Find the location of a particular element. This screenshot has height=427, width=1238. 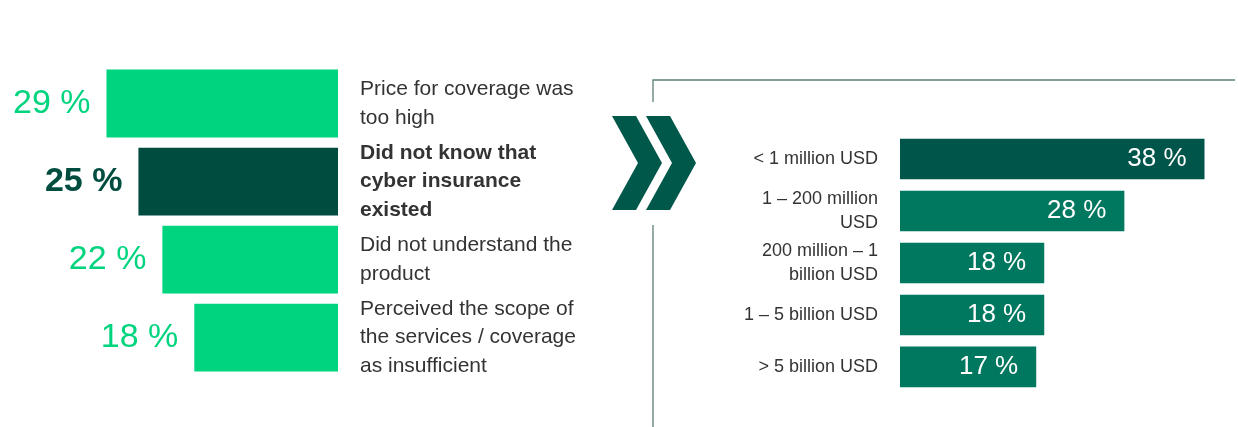

y-tick-label: Perceived the scope of the services / coverage as insufficient is located at coordinates (468, 336).